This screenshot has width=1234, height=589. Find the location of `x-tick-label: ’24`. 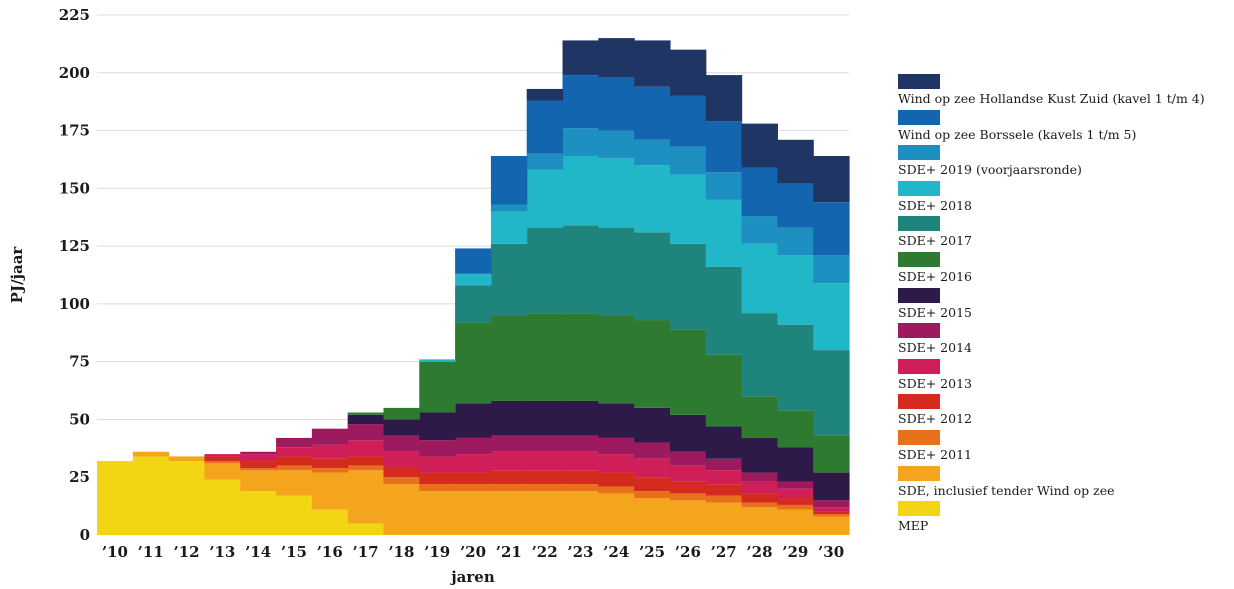

x-tick-label: ’24 is located at coordinates (616, 552).